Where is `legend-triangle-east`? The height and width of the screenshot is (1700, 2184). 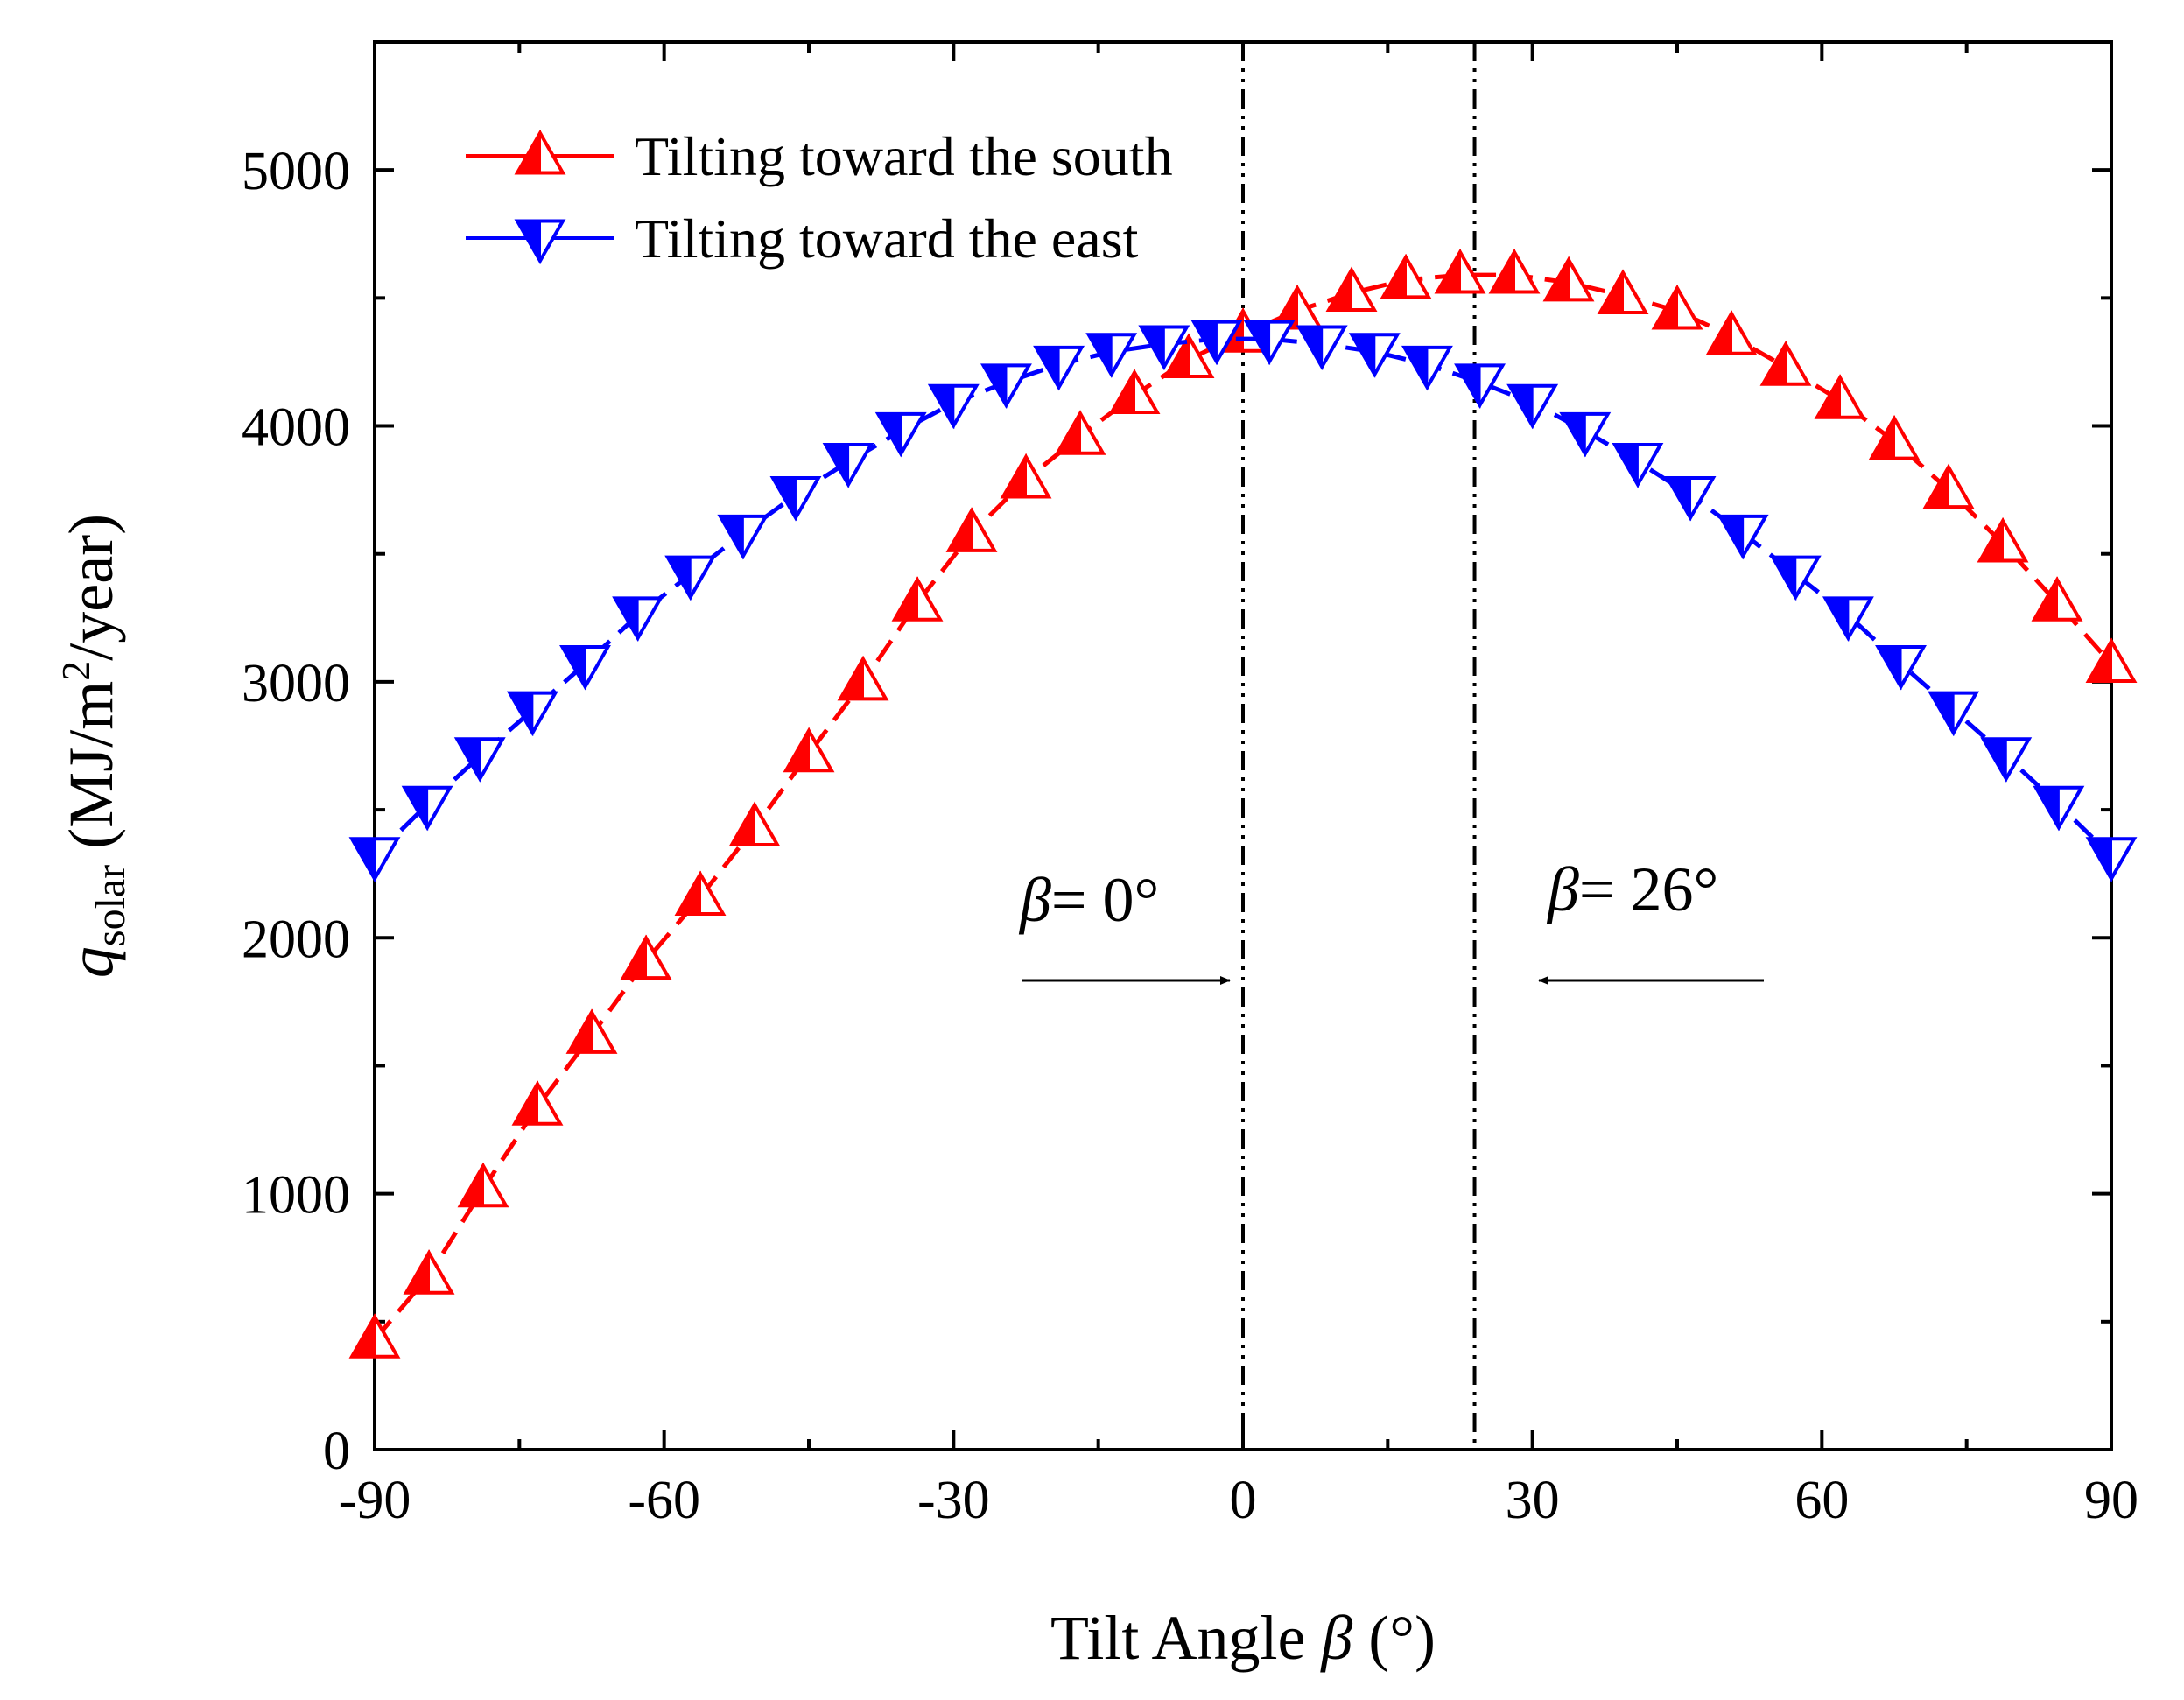 legend-triangle-east is located at coordinates (540, 242).